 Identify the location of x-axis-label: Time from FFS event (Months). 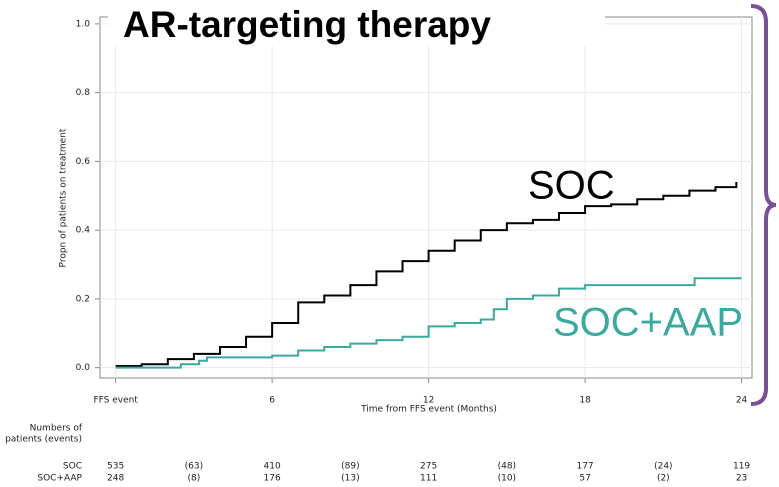
(428, 410).